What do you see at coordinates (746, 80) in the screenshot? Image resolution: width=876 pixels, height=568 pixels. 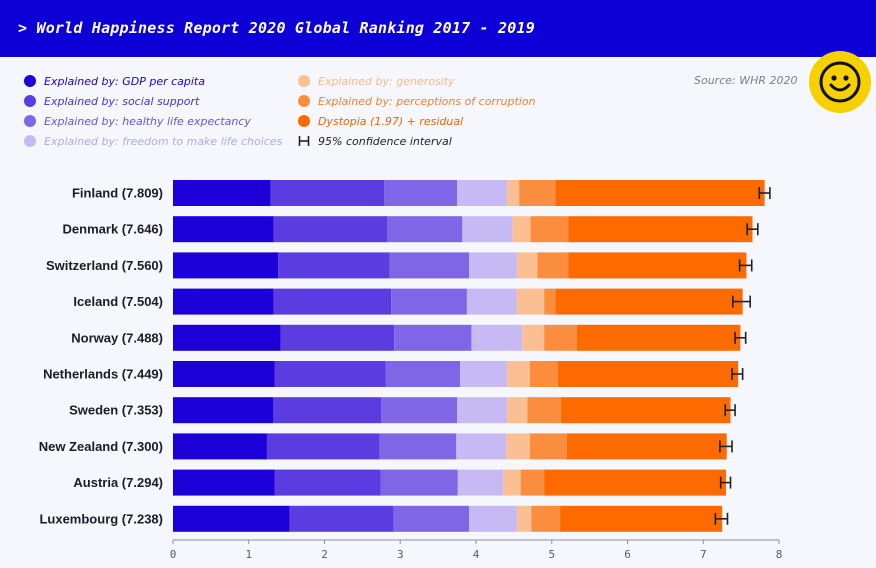 I see `source-note: Source: WHR 2020` at bounding box center [746, 80].